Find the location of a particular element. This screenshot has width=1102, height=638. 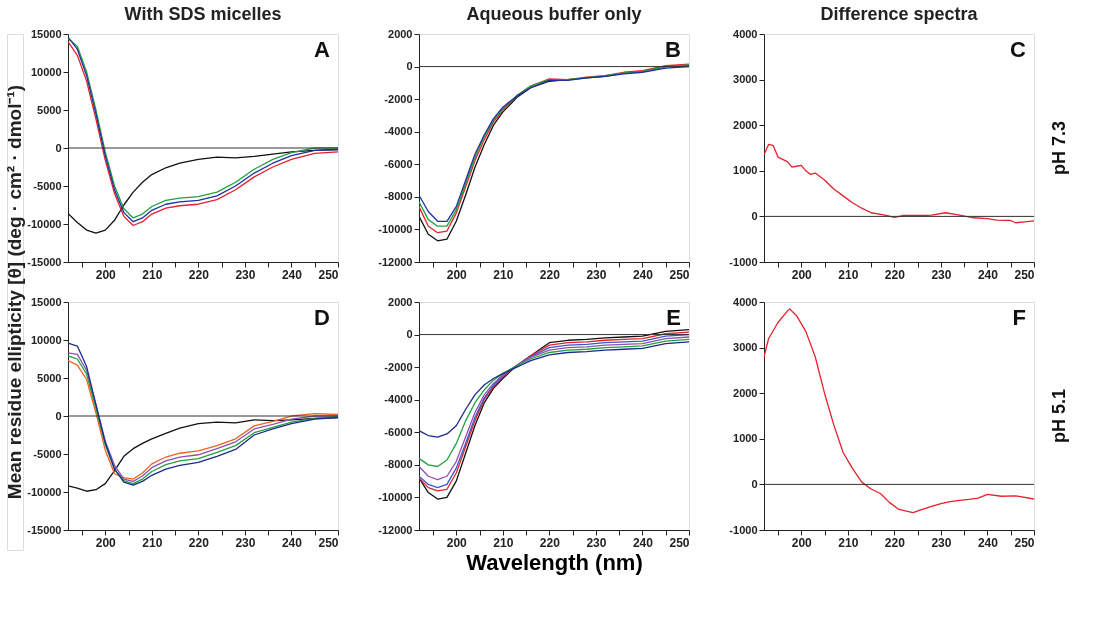

annotation: B is located at coordinates (673, 49).